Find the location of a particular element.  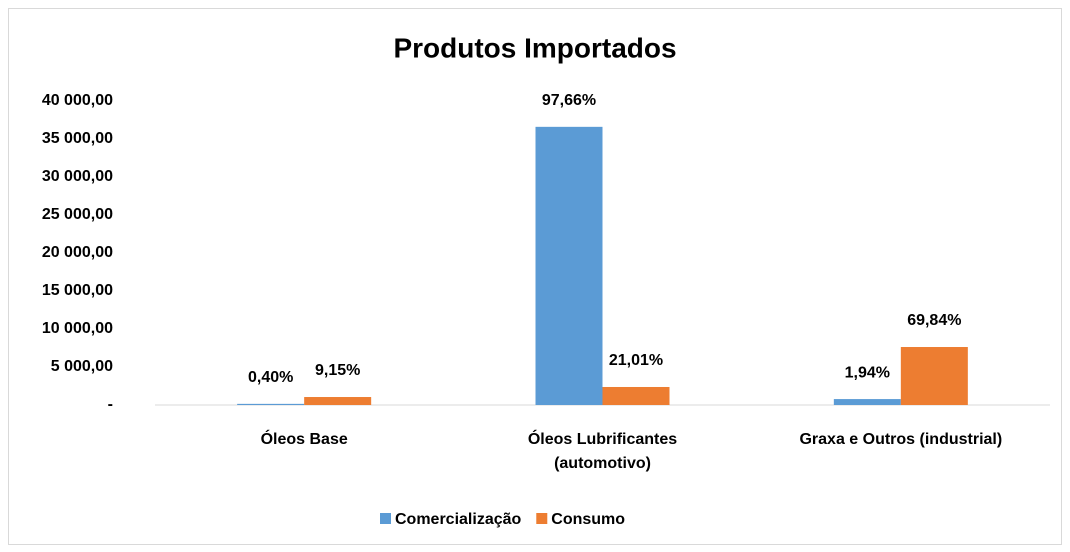

data-label: 21,01% is located at coordinates (636, 360).